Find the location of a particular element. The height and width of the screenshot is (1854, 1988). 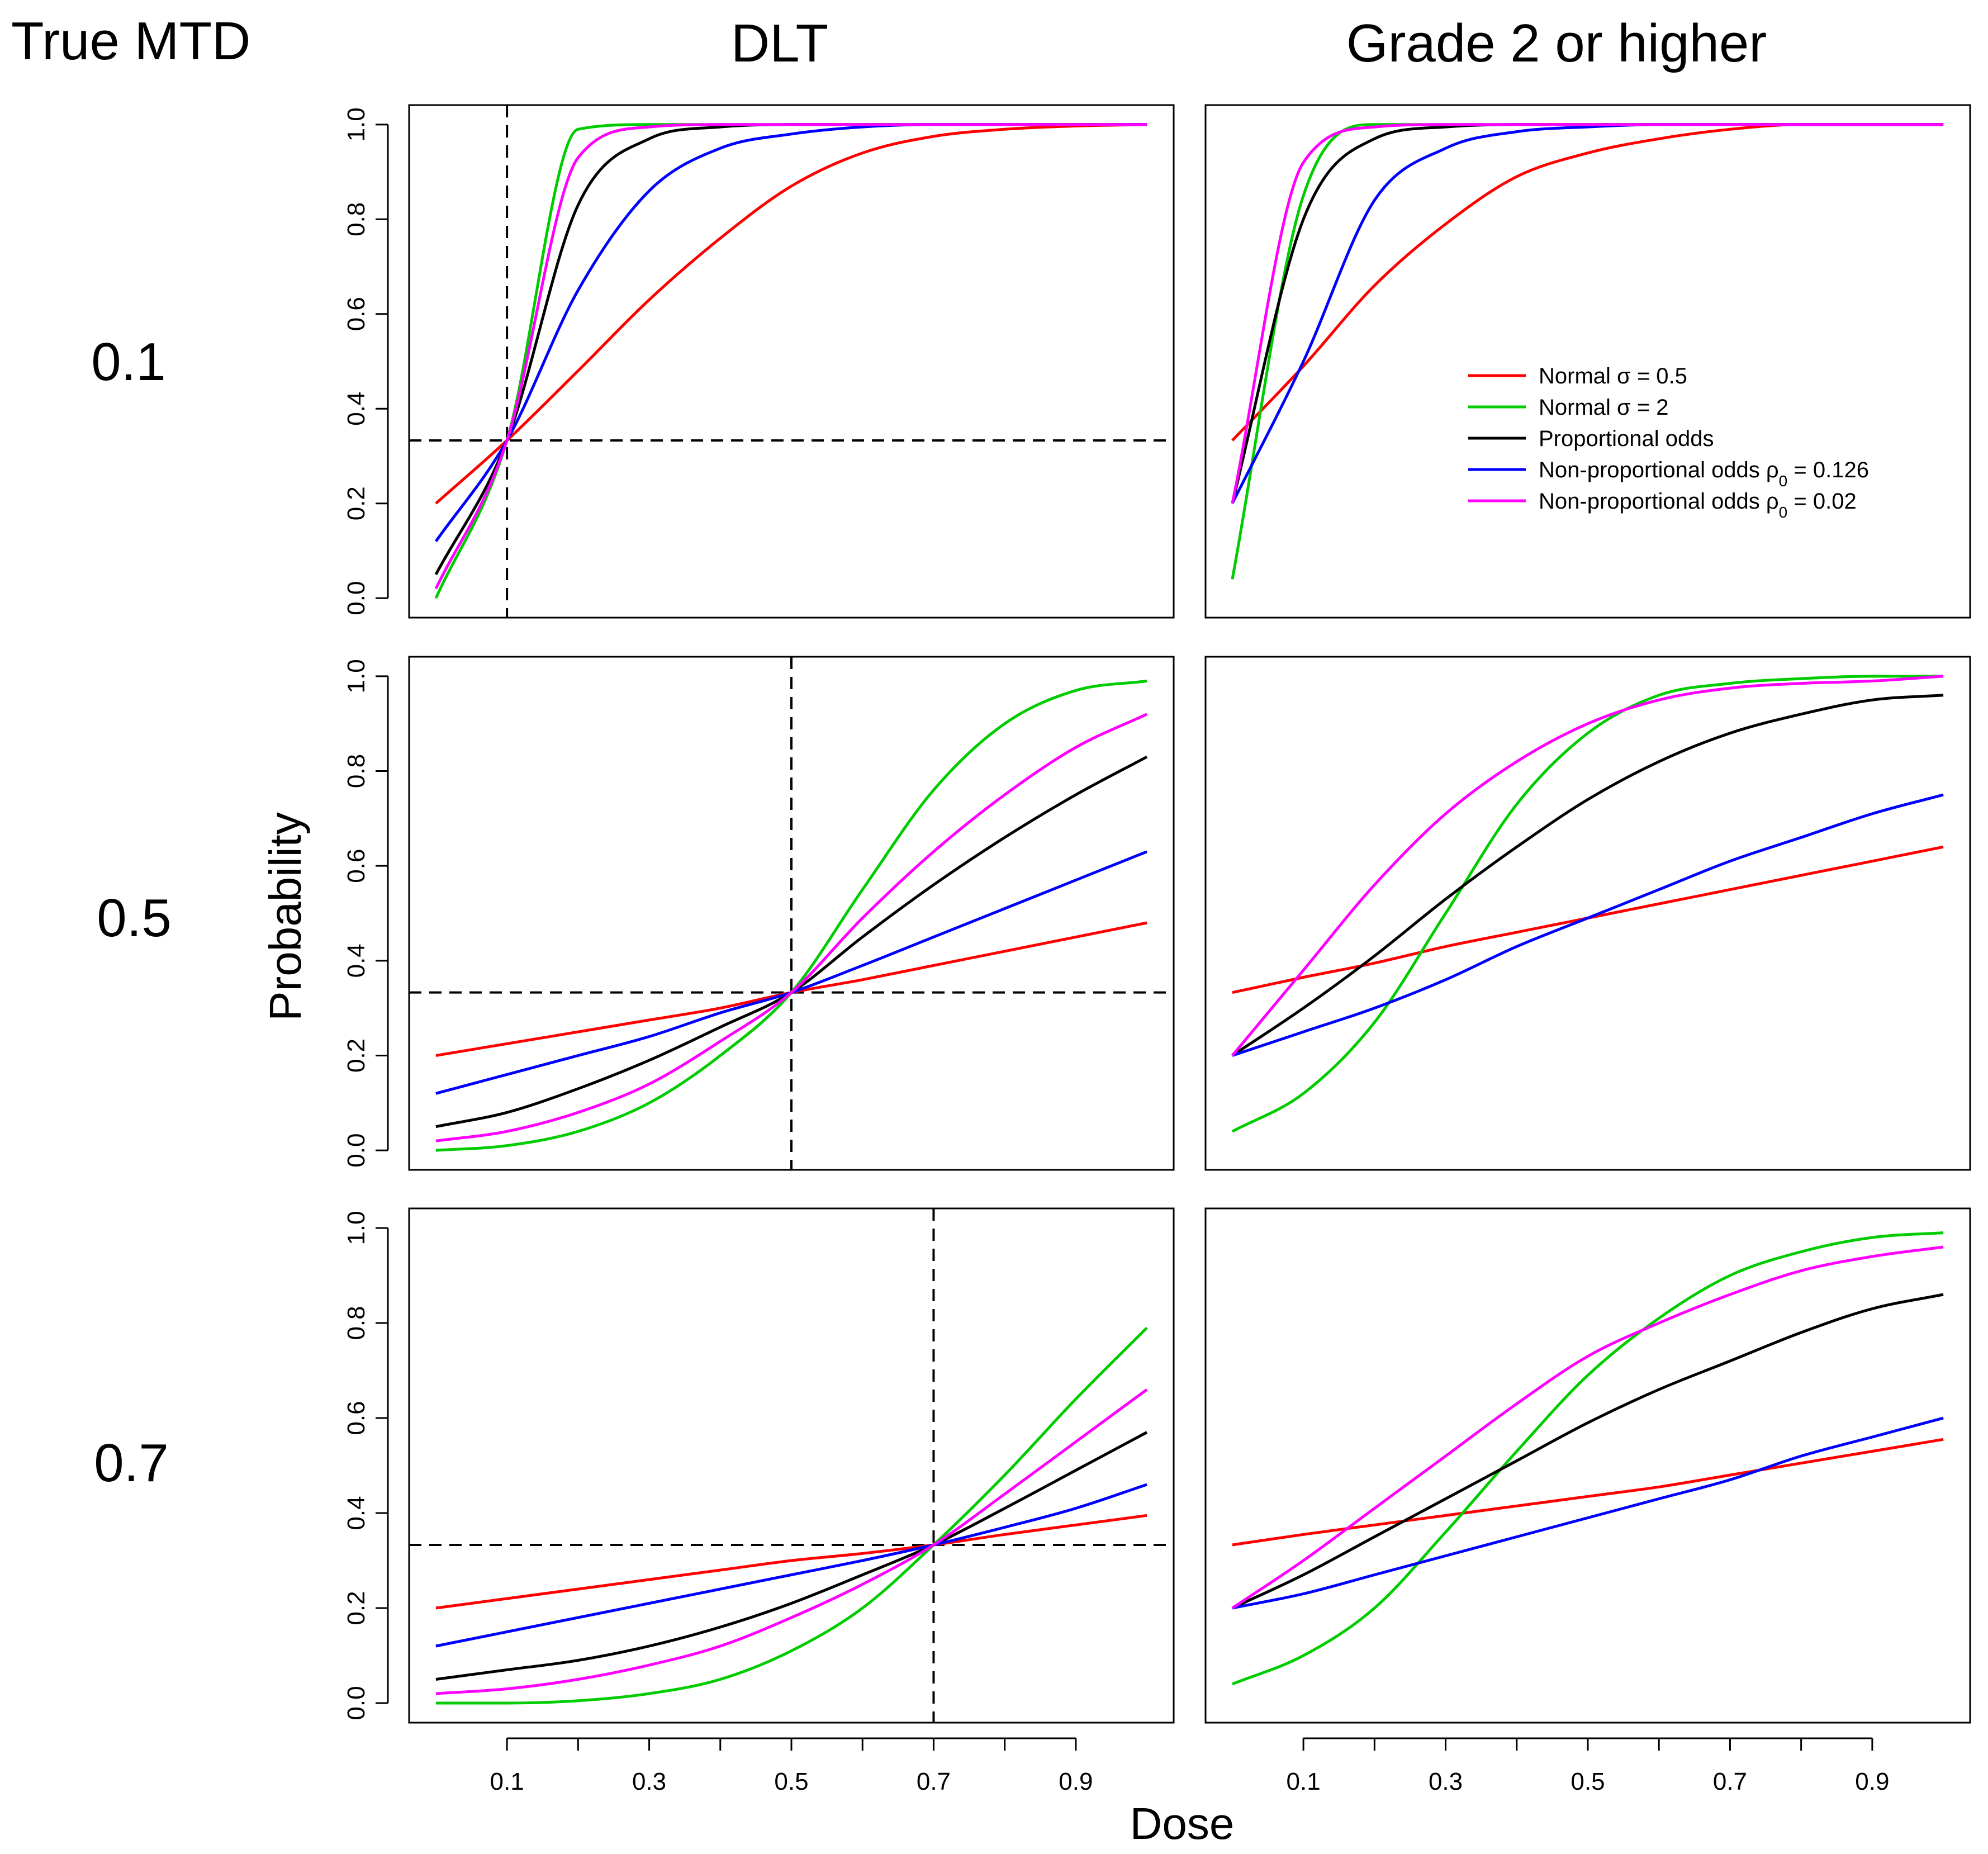

panel-4: 0.0 0.2 0.4 0.6 0.8 1.0 0.1 0.3 0.5 0.7 0.9 is located at coordinates (759, 1501).